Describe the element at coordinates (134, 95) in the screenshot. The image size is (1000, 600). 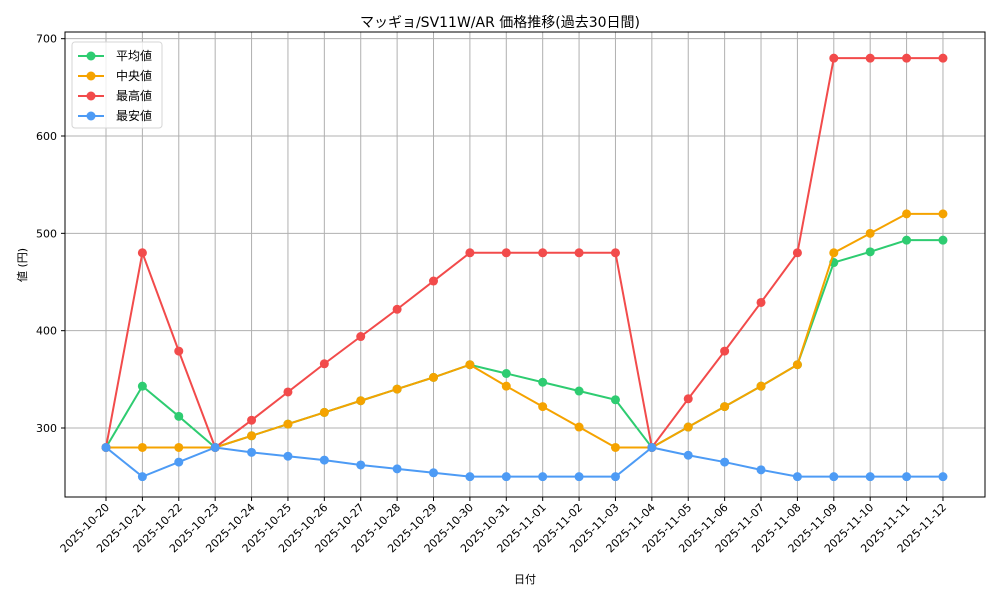
I see `legend-entry: 最高値` at that location.